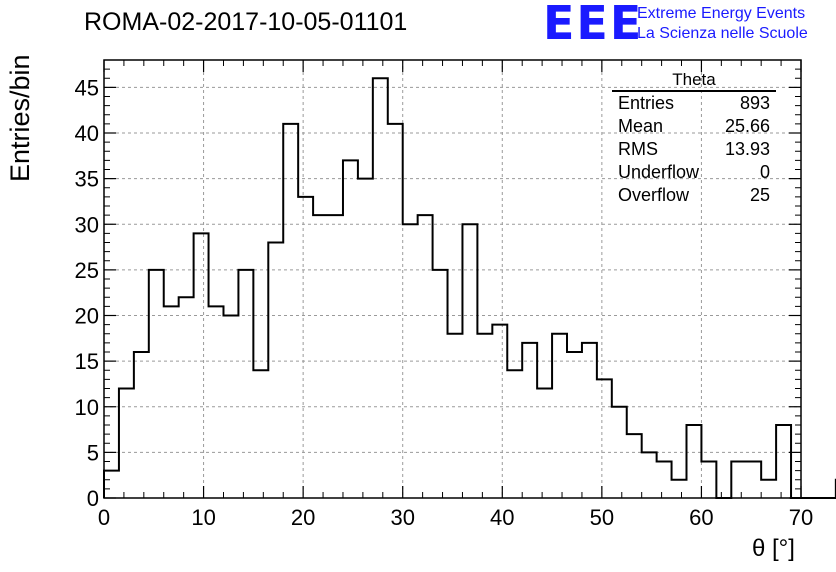 The width and height of the screenshot is (836, 572). What do you see at coordinates (641, 126) in the screenshot?
I see `stats-label: Mean` at bounding box center [641, 126].